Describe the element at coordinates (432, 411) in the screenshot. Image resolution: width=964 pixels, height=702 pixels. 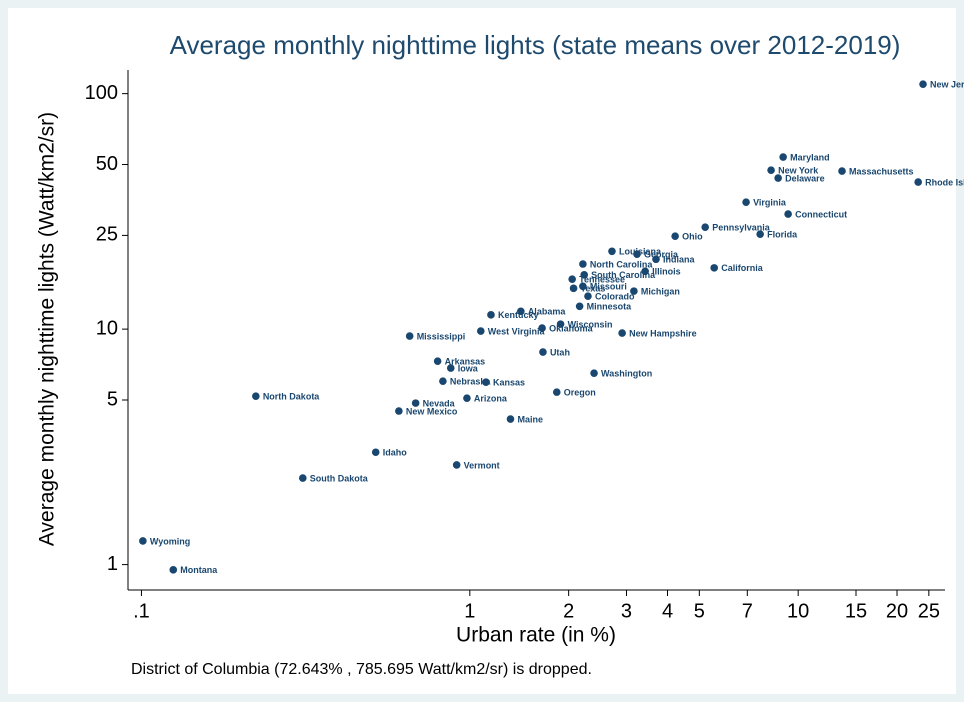
I see `point-label: New Mexico` at that location.